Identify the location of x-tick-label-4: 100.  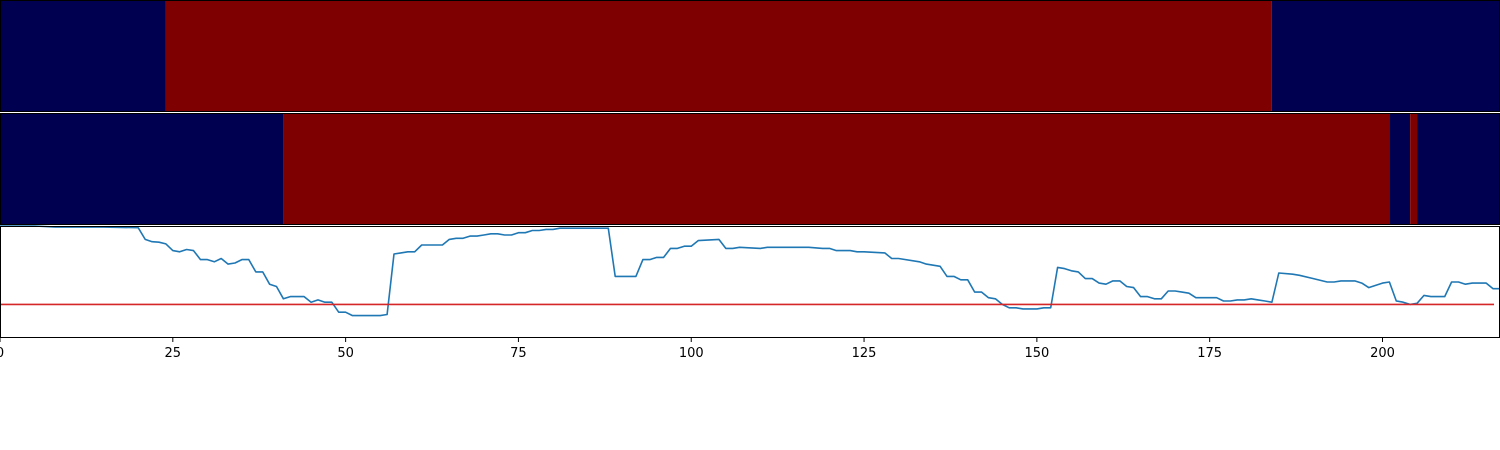
(691, 353).